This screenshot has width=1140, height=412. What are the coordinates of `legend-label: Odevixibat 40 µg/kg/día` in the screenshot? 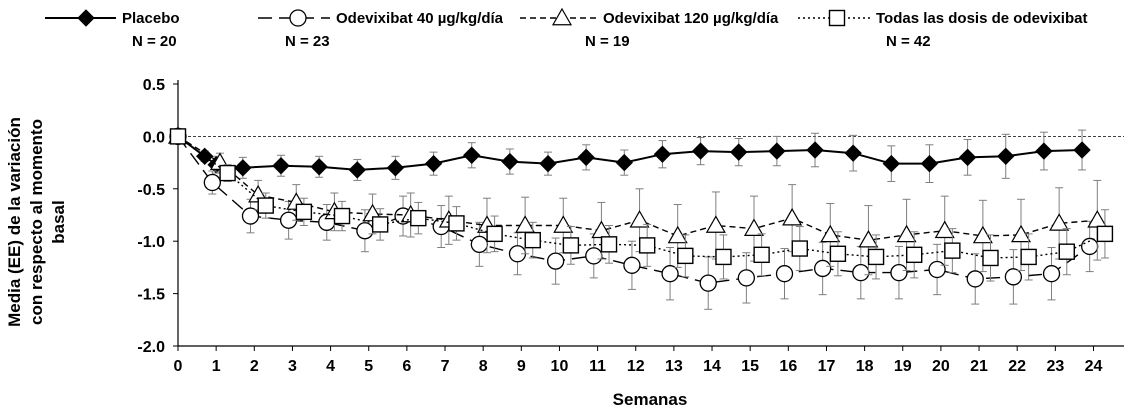 It's located at (420, 18).